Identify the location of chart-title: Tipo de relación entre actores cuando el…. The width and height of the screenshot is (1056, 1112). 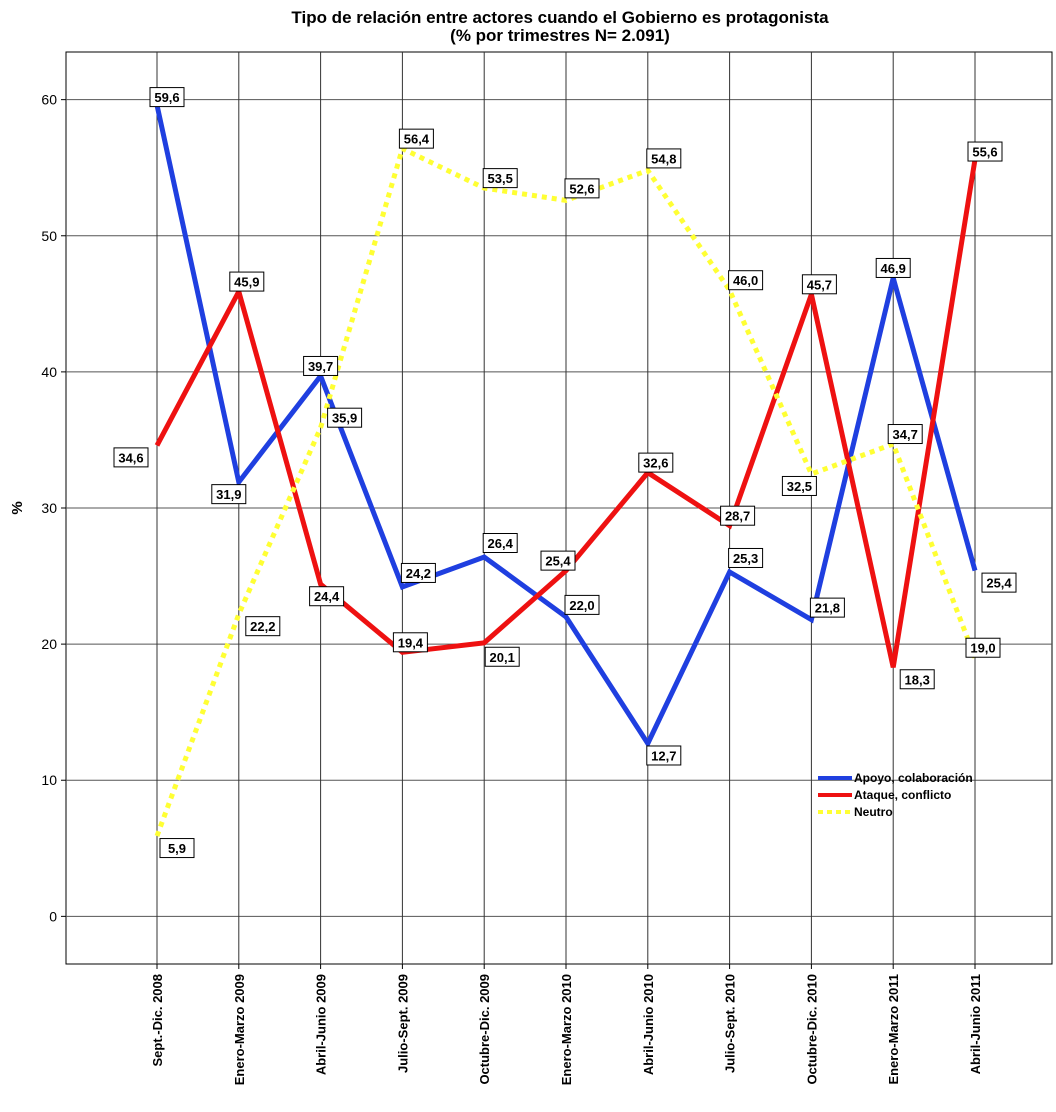
(560, 17).